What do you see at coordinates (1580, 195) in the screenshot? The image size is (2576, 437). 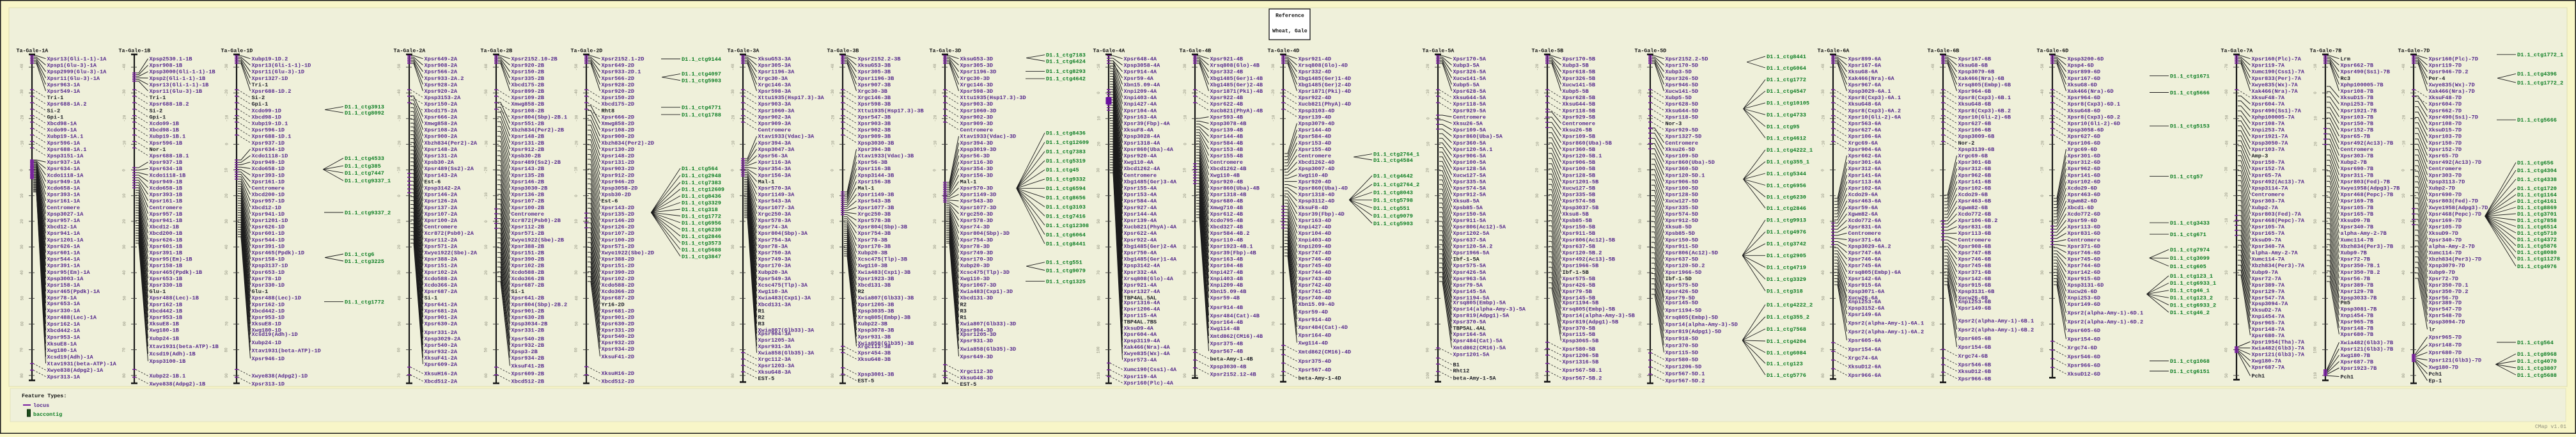 I see `svg-text: Xpsr335-5B` at bounding box center [1580, 195].